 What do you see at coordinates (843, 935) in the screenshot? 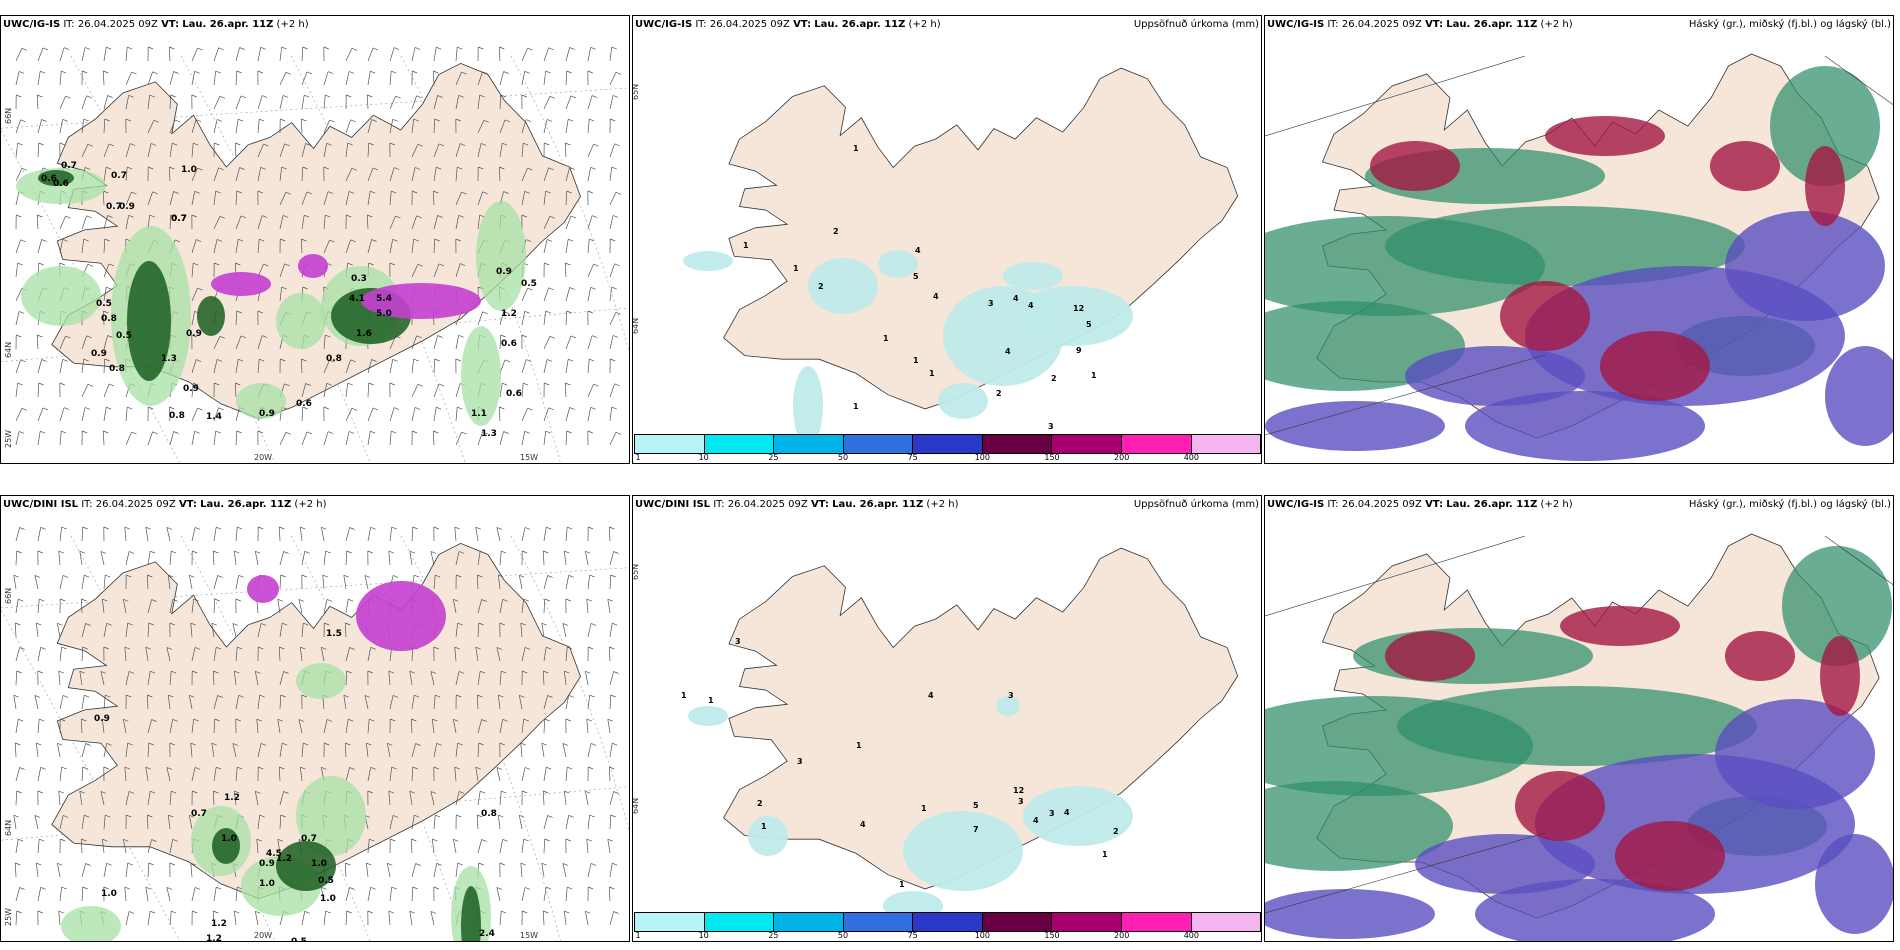
I see `colorbar-tick-label: 50` at bounding box center [843, 935].